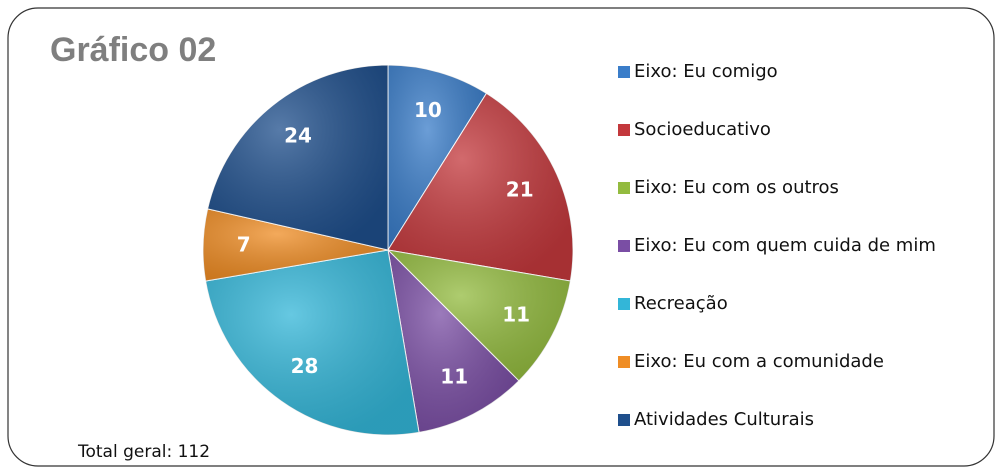 The image size is (1002, 476). Describe the element at coordinates (143, 452) in the screenshot. I see `annotation: Total geral: 112` at that location.